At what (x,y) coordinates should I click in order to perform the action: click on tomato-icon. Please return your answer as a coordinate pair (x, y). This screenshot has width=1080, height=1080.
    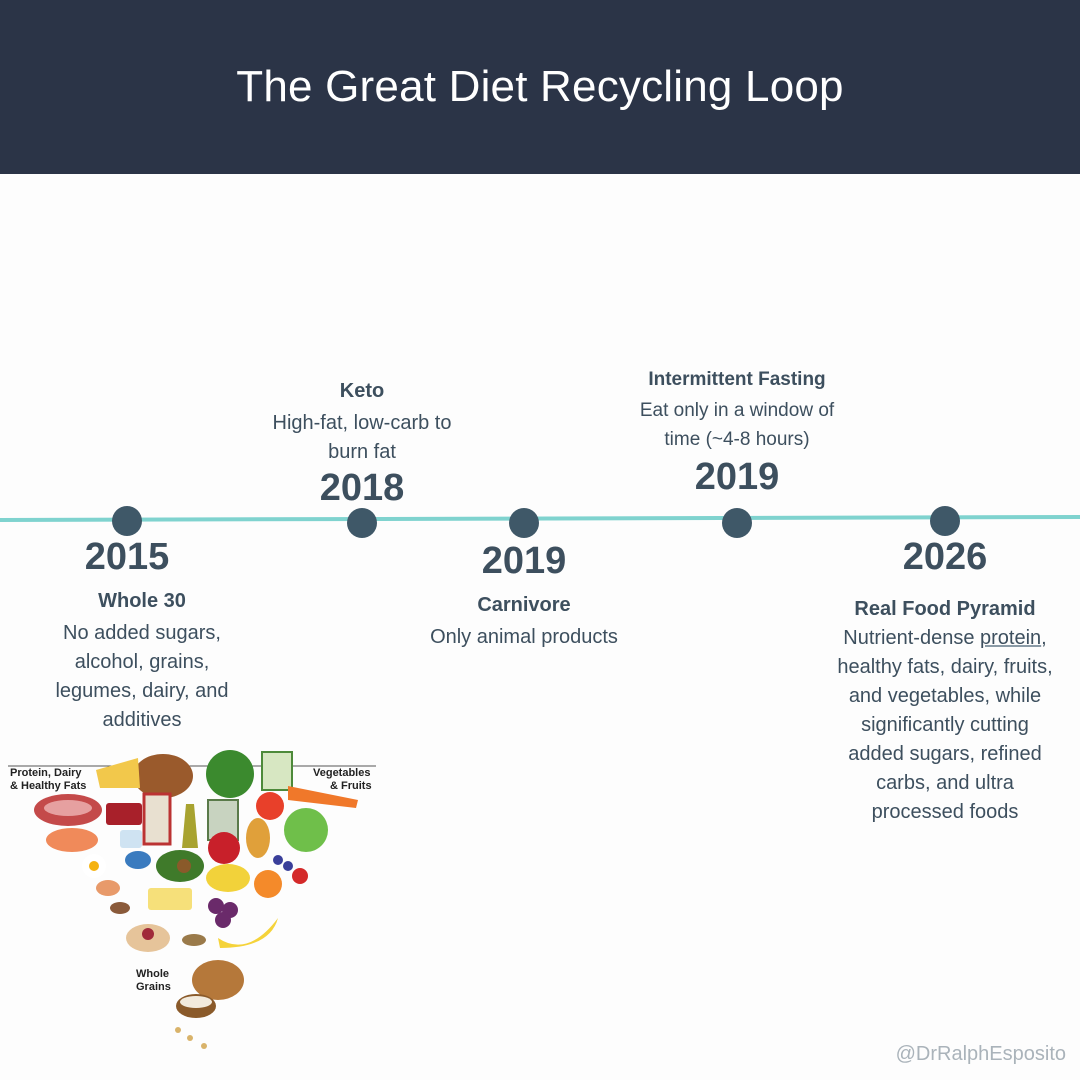
    Looking at the image, I should click on (270, 806).